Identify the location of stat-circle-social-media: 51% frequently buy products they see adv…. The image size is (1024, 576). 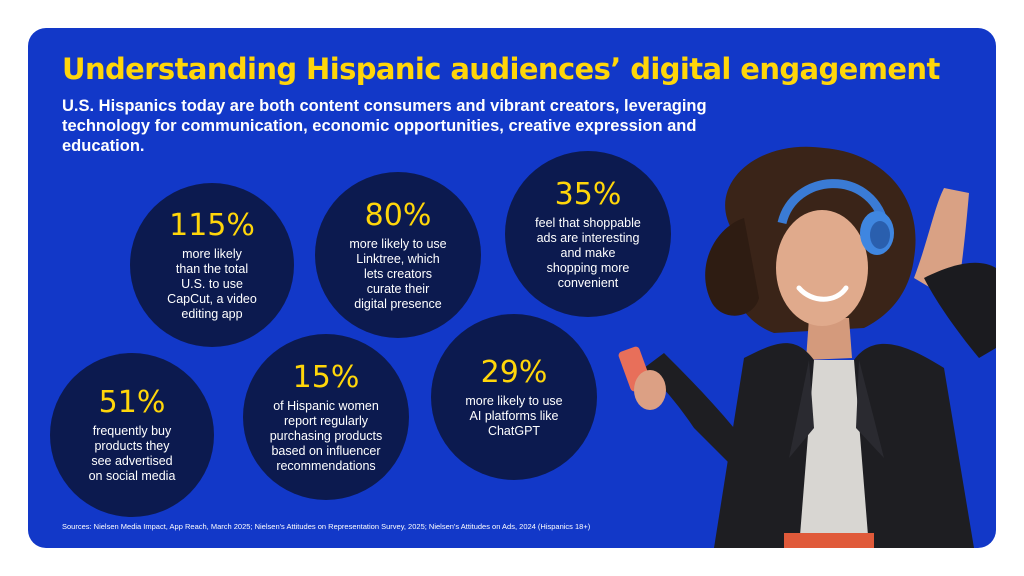
(132, 435).